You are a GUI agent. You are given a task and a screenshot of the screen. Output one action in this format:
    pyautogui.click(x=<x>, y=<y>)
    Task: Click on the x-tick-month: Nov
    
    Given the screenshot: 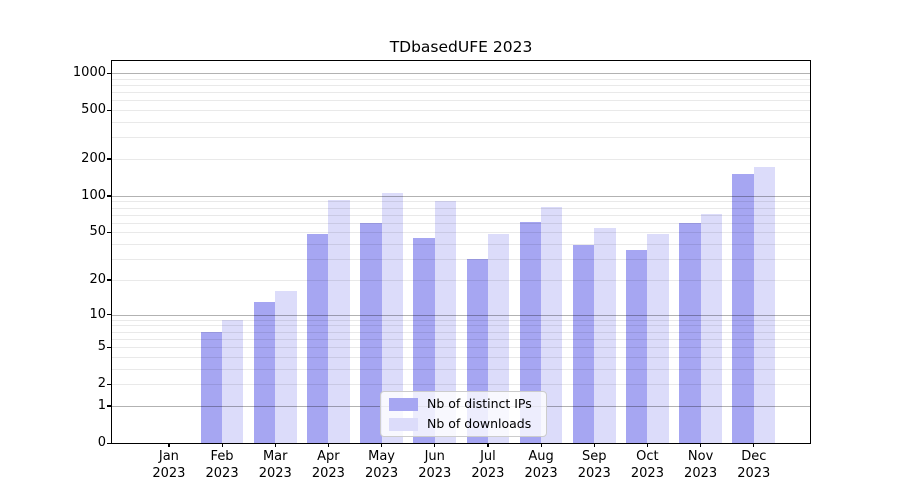 What is the action you would take?
    pyautogui.click(x=700, y=456)
    